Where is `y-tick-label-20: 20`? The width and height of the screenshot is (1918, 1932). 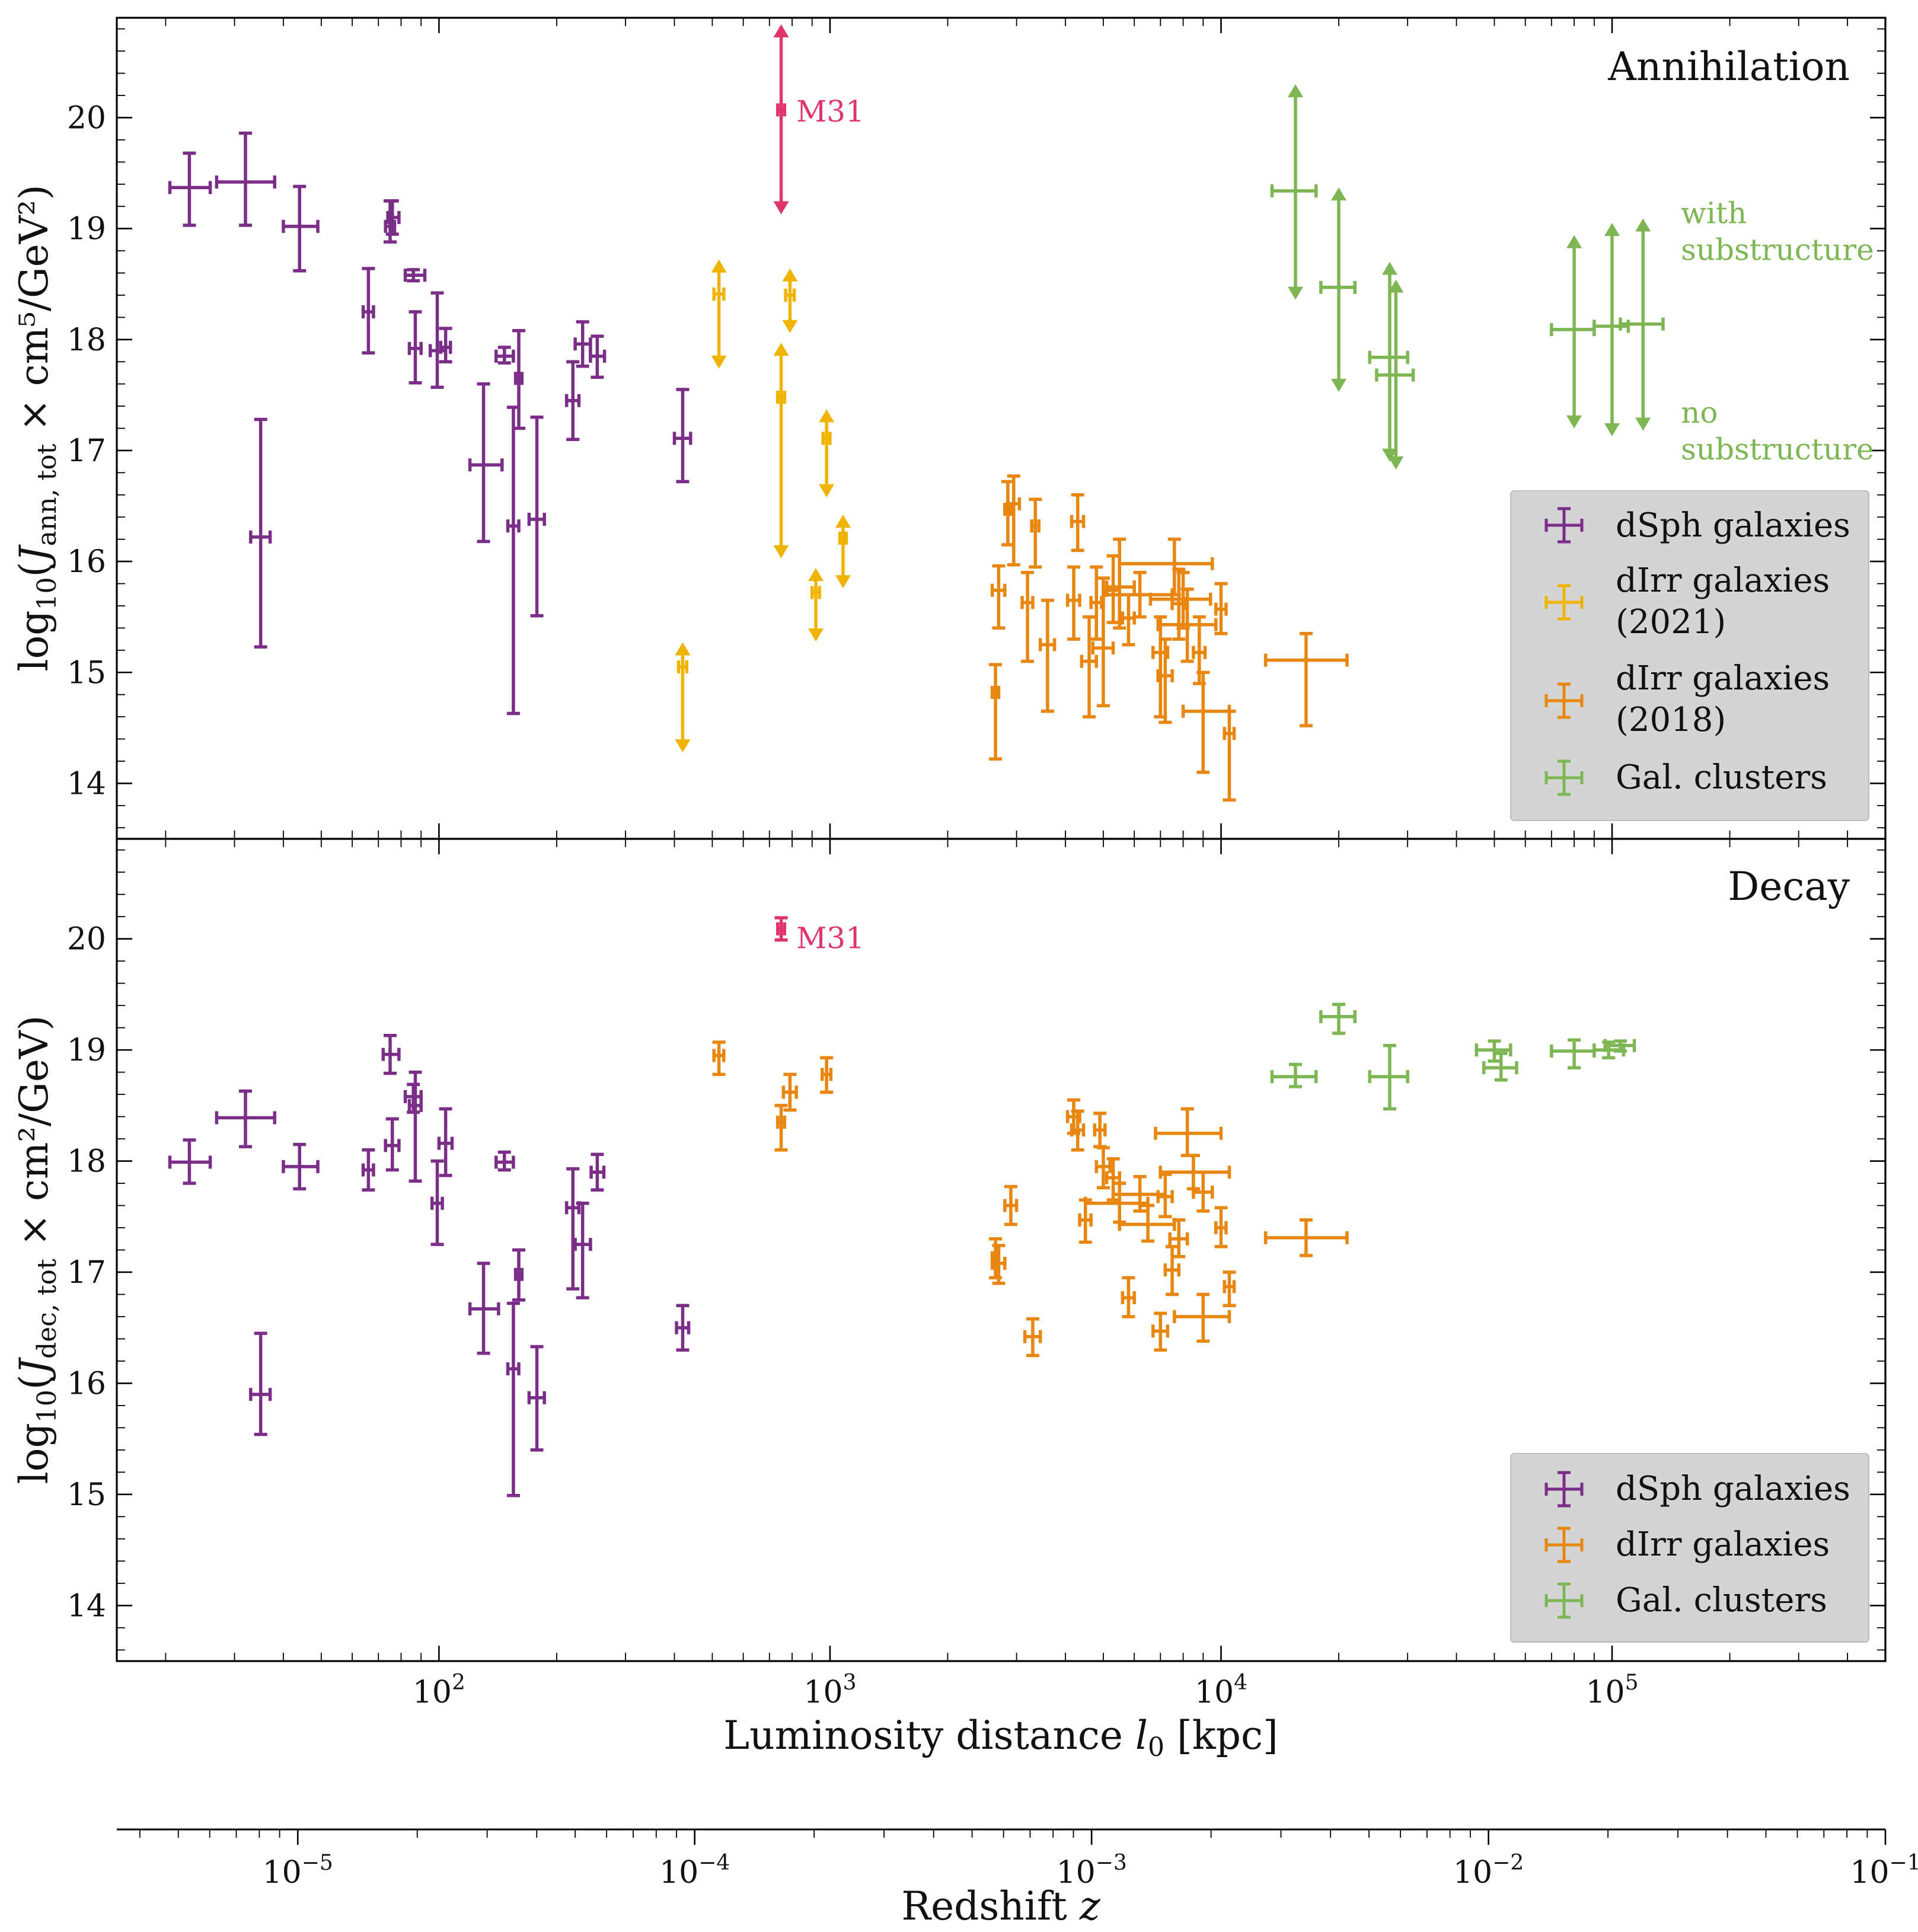
y-tick-label-20: 20 is located at coordinates (87, 118).